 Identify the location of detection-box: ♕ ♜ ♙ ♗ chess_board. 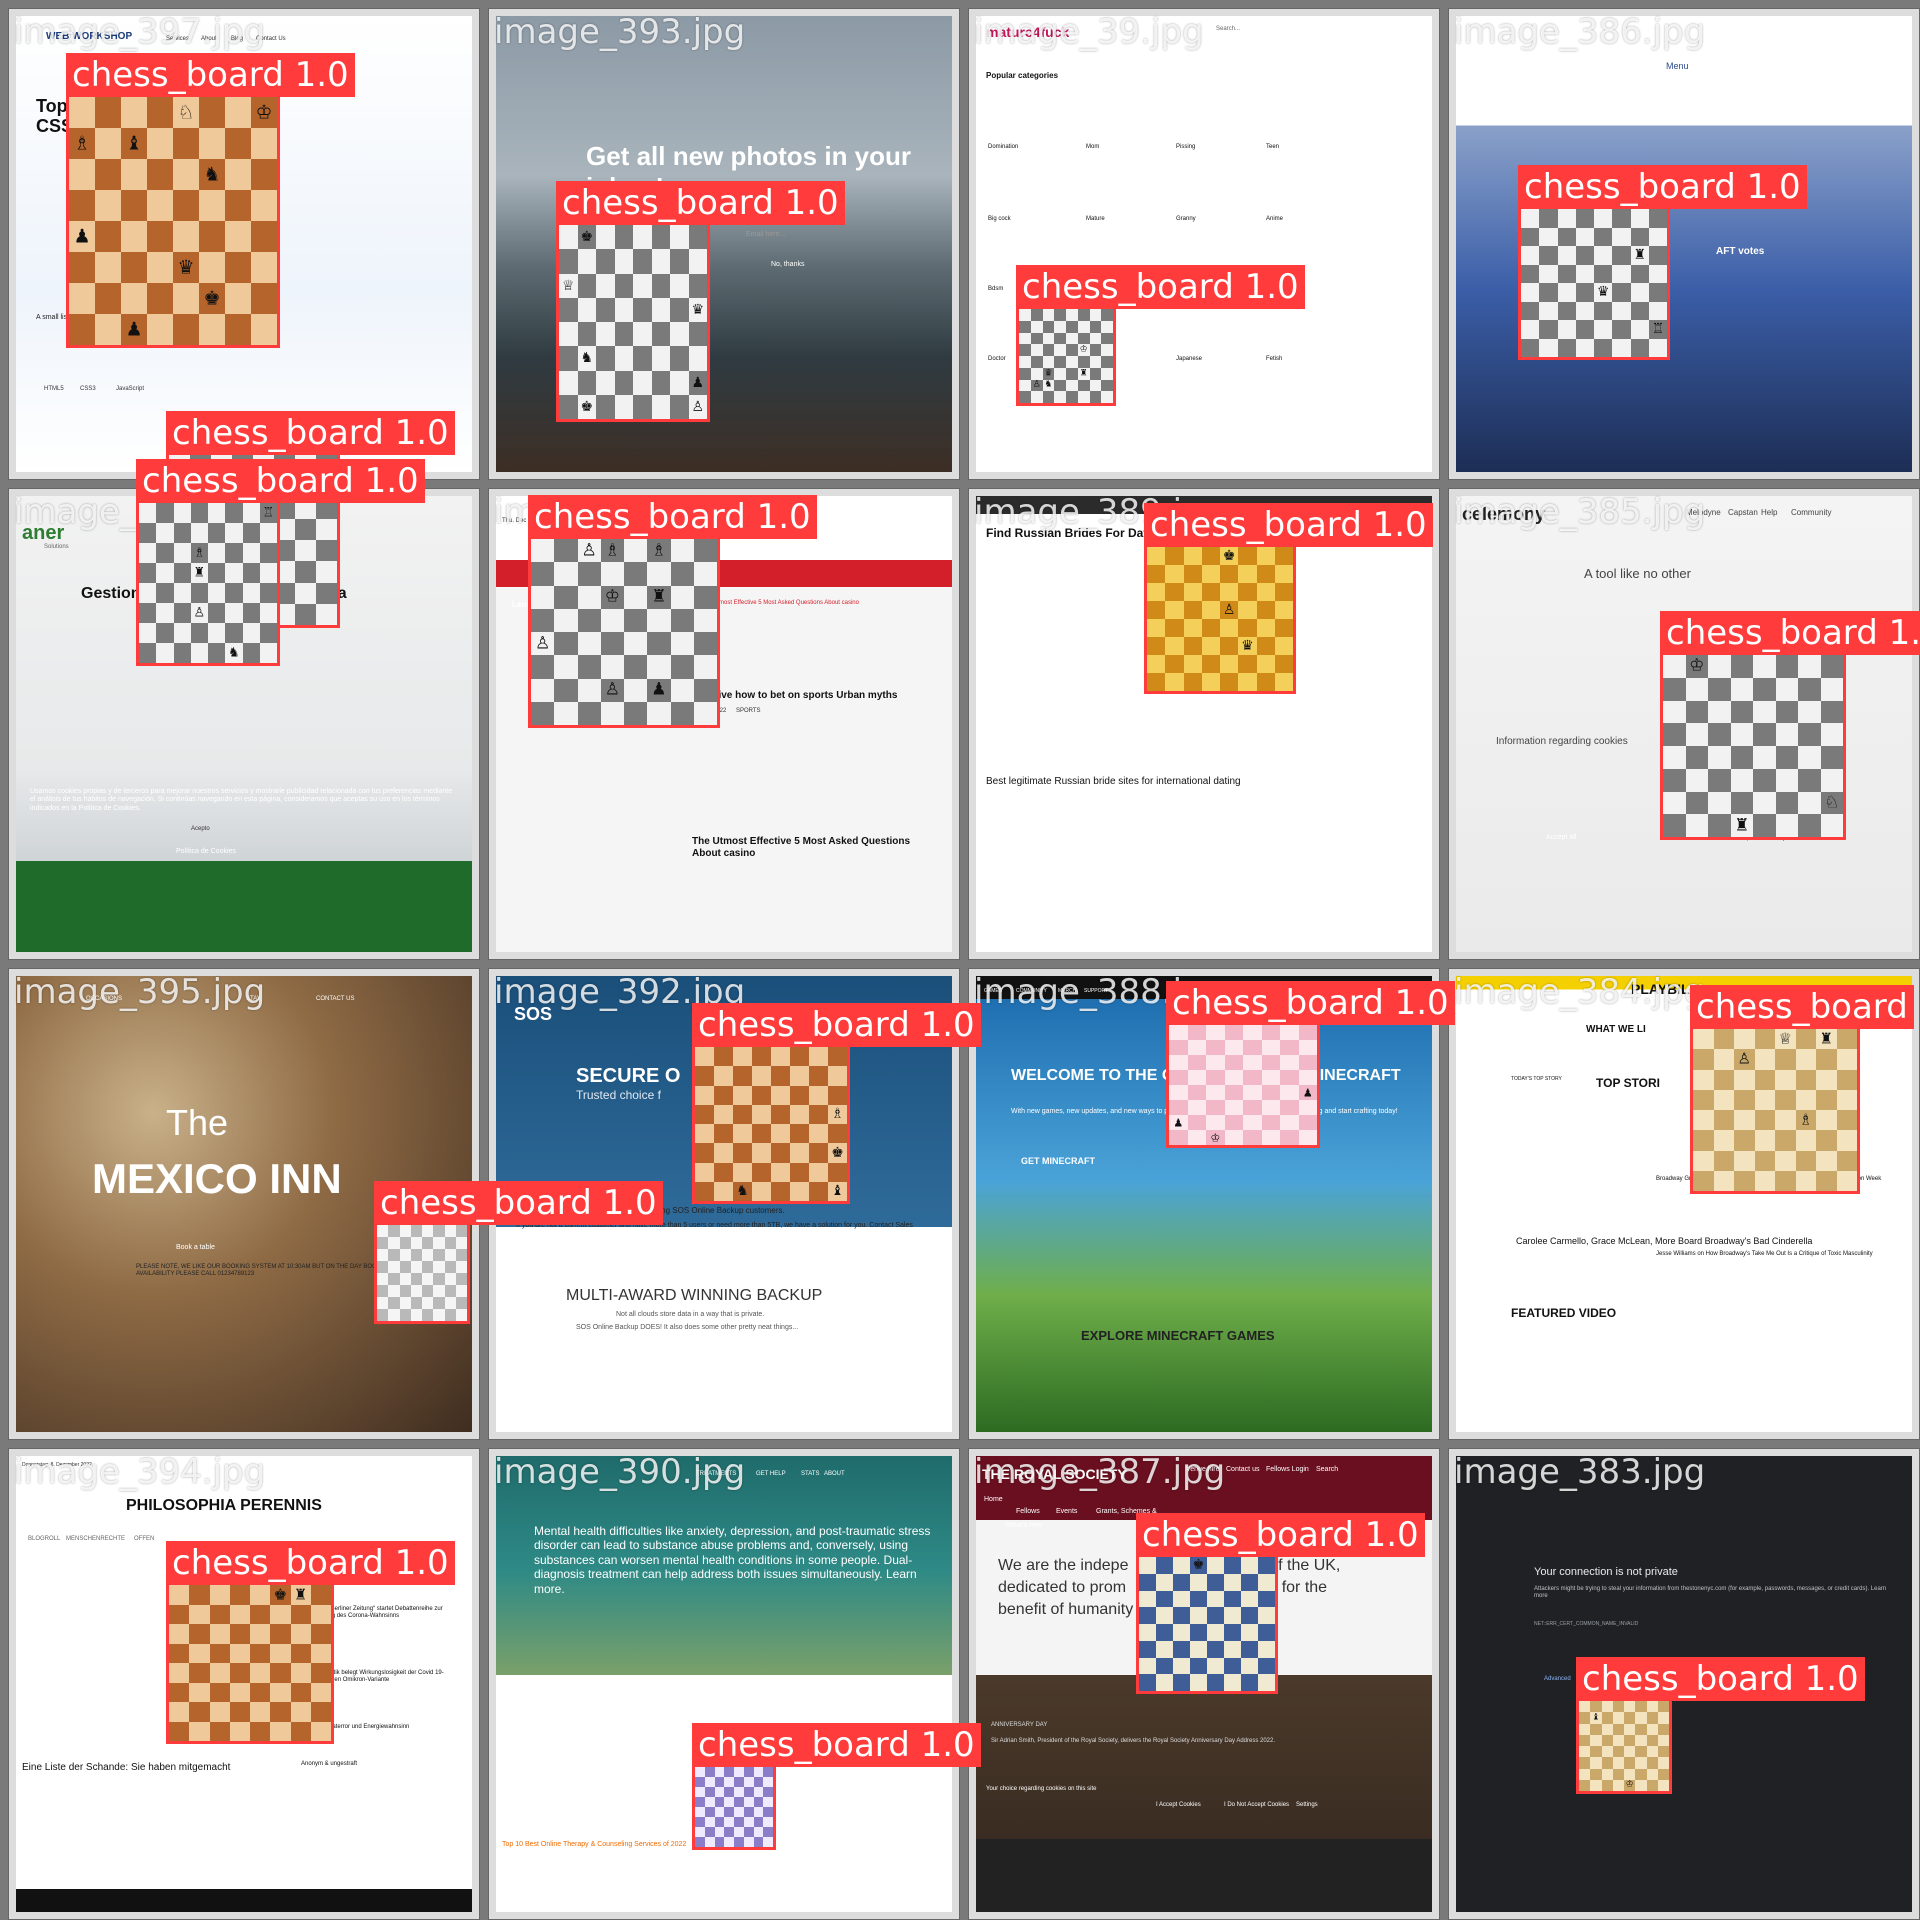
(1802, 1089).